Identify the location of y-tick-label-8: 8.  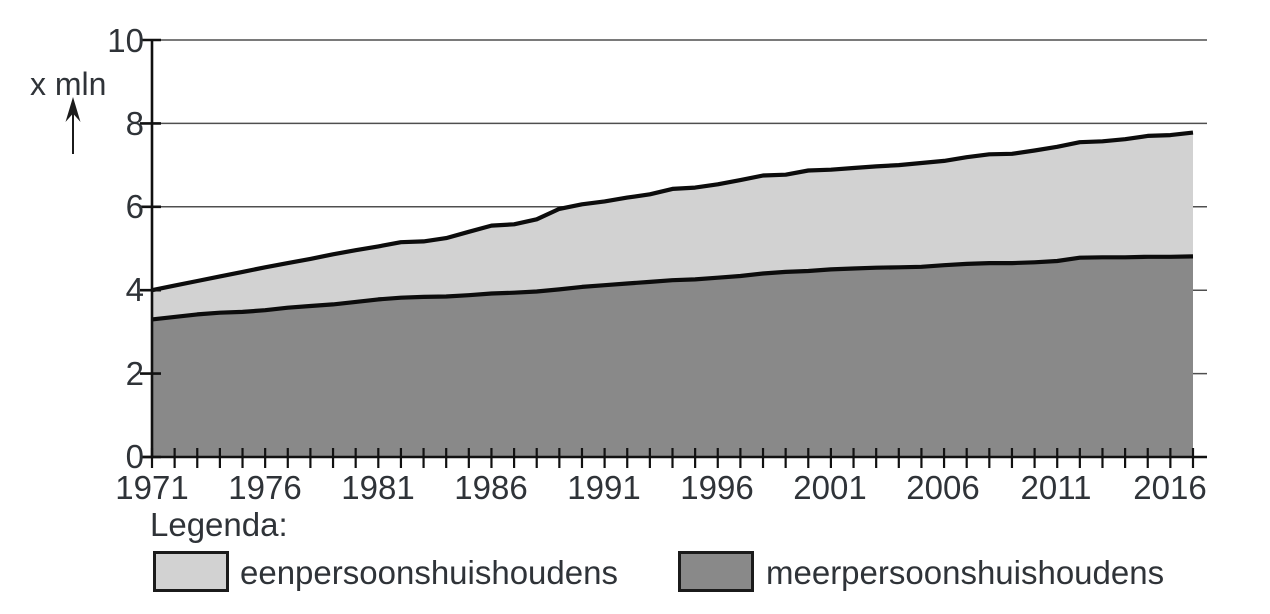
(134, 123).